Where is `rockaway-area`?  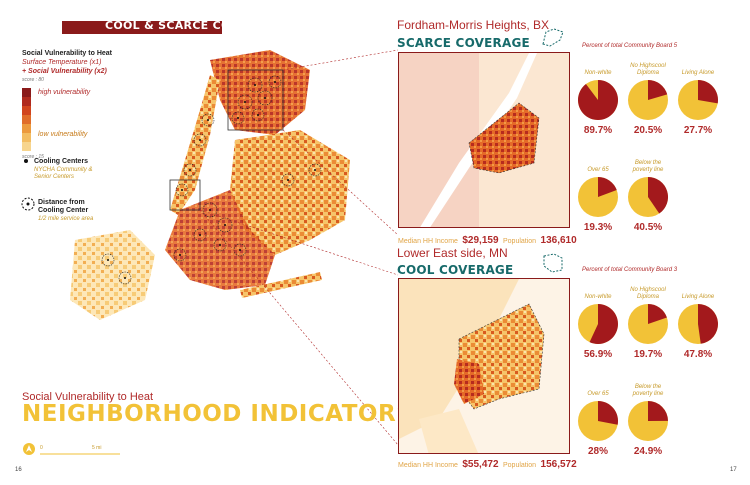 rockaway-area is located at coordinates (281, 285).